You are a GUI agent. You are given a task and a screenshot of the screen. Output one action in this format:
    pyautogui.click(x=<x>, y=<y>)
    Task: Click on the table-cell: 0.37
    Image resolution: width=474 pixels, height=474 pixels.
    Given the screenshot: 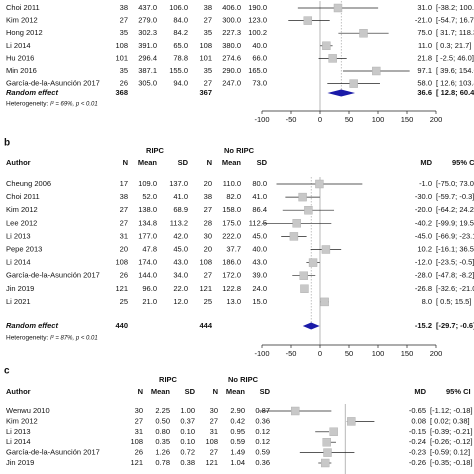 What is the action you would take?
    pyautogui.click(x=187, y=420)
    